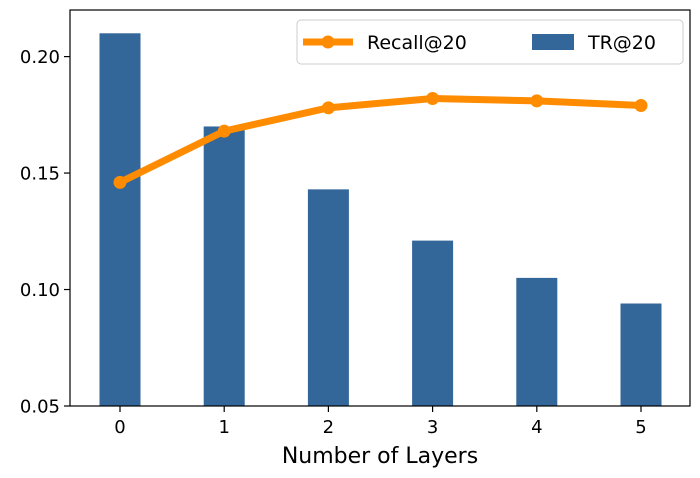  What do you see at coordinates (380, 456) in the screenshot?
I see `x-axis-title: Number of Layers` at bounding box center [380, 456].